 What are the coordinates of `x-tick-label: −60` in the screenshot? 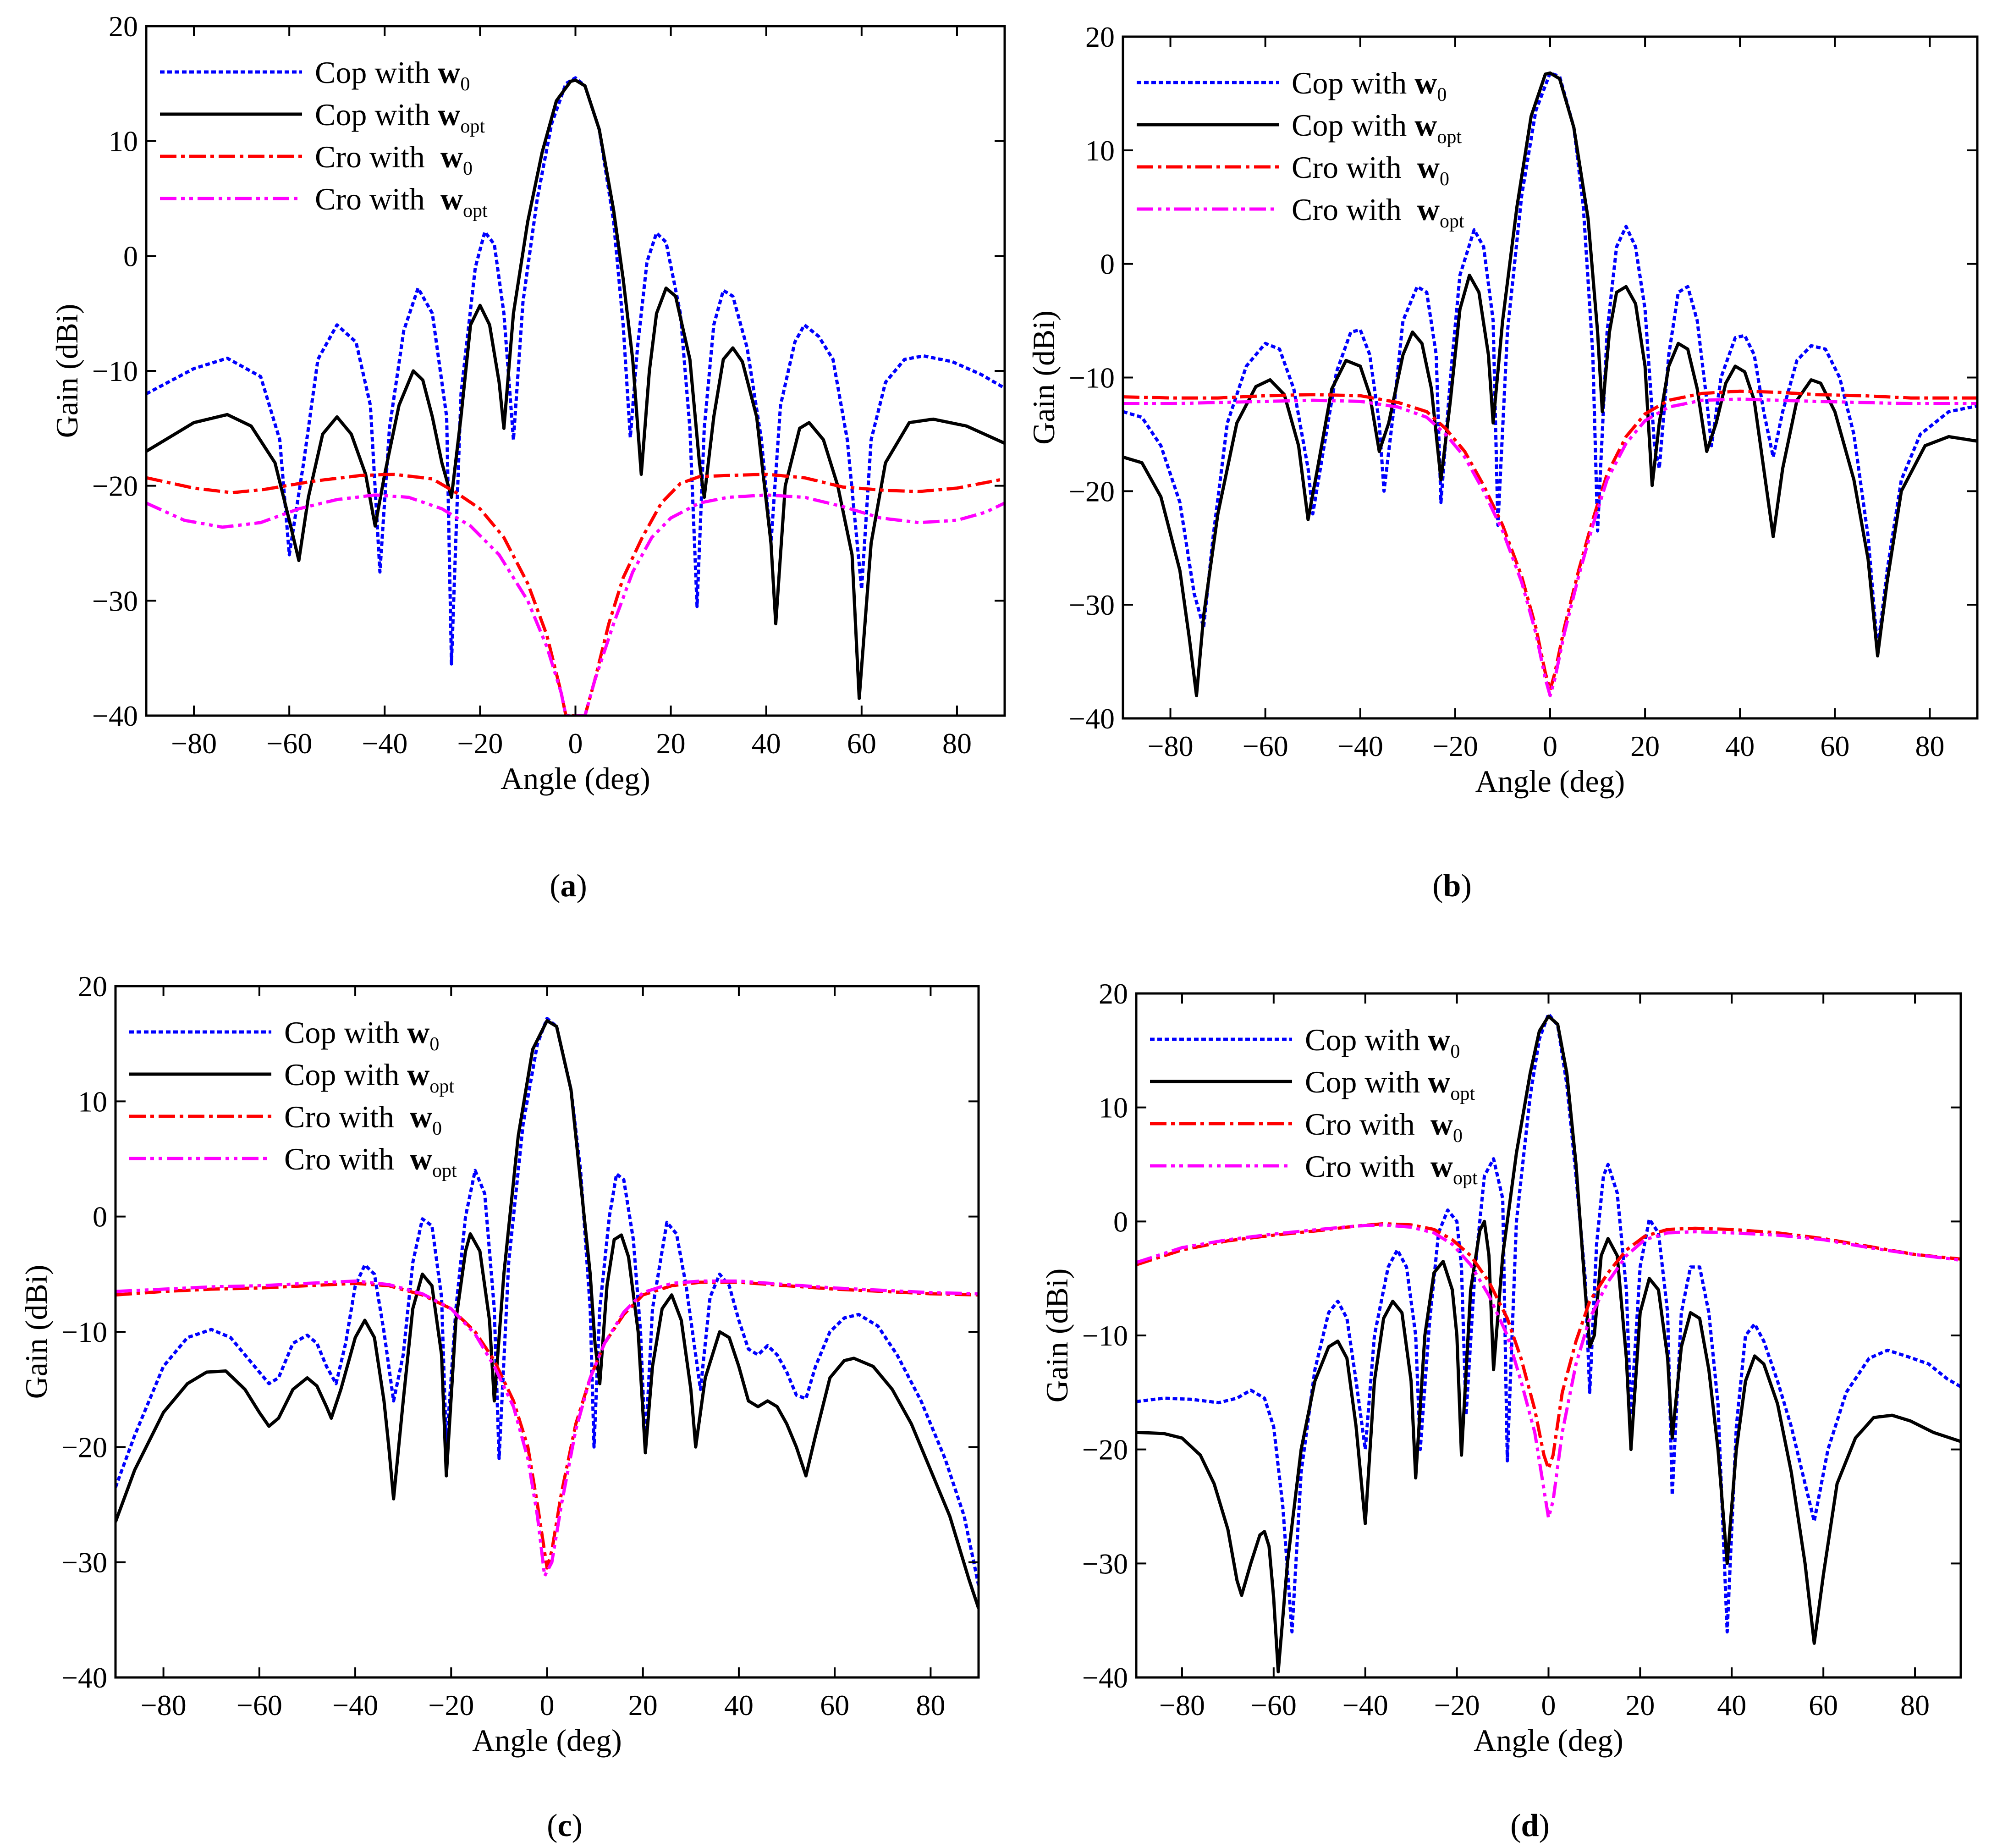 It's located at (1274, 1705).